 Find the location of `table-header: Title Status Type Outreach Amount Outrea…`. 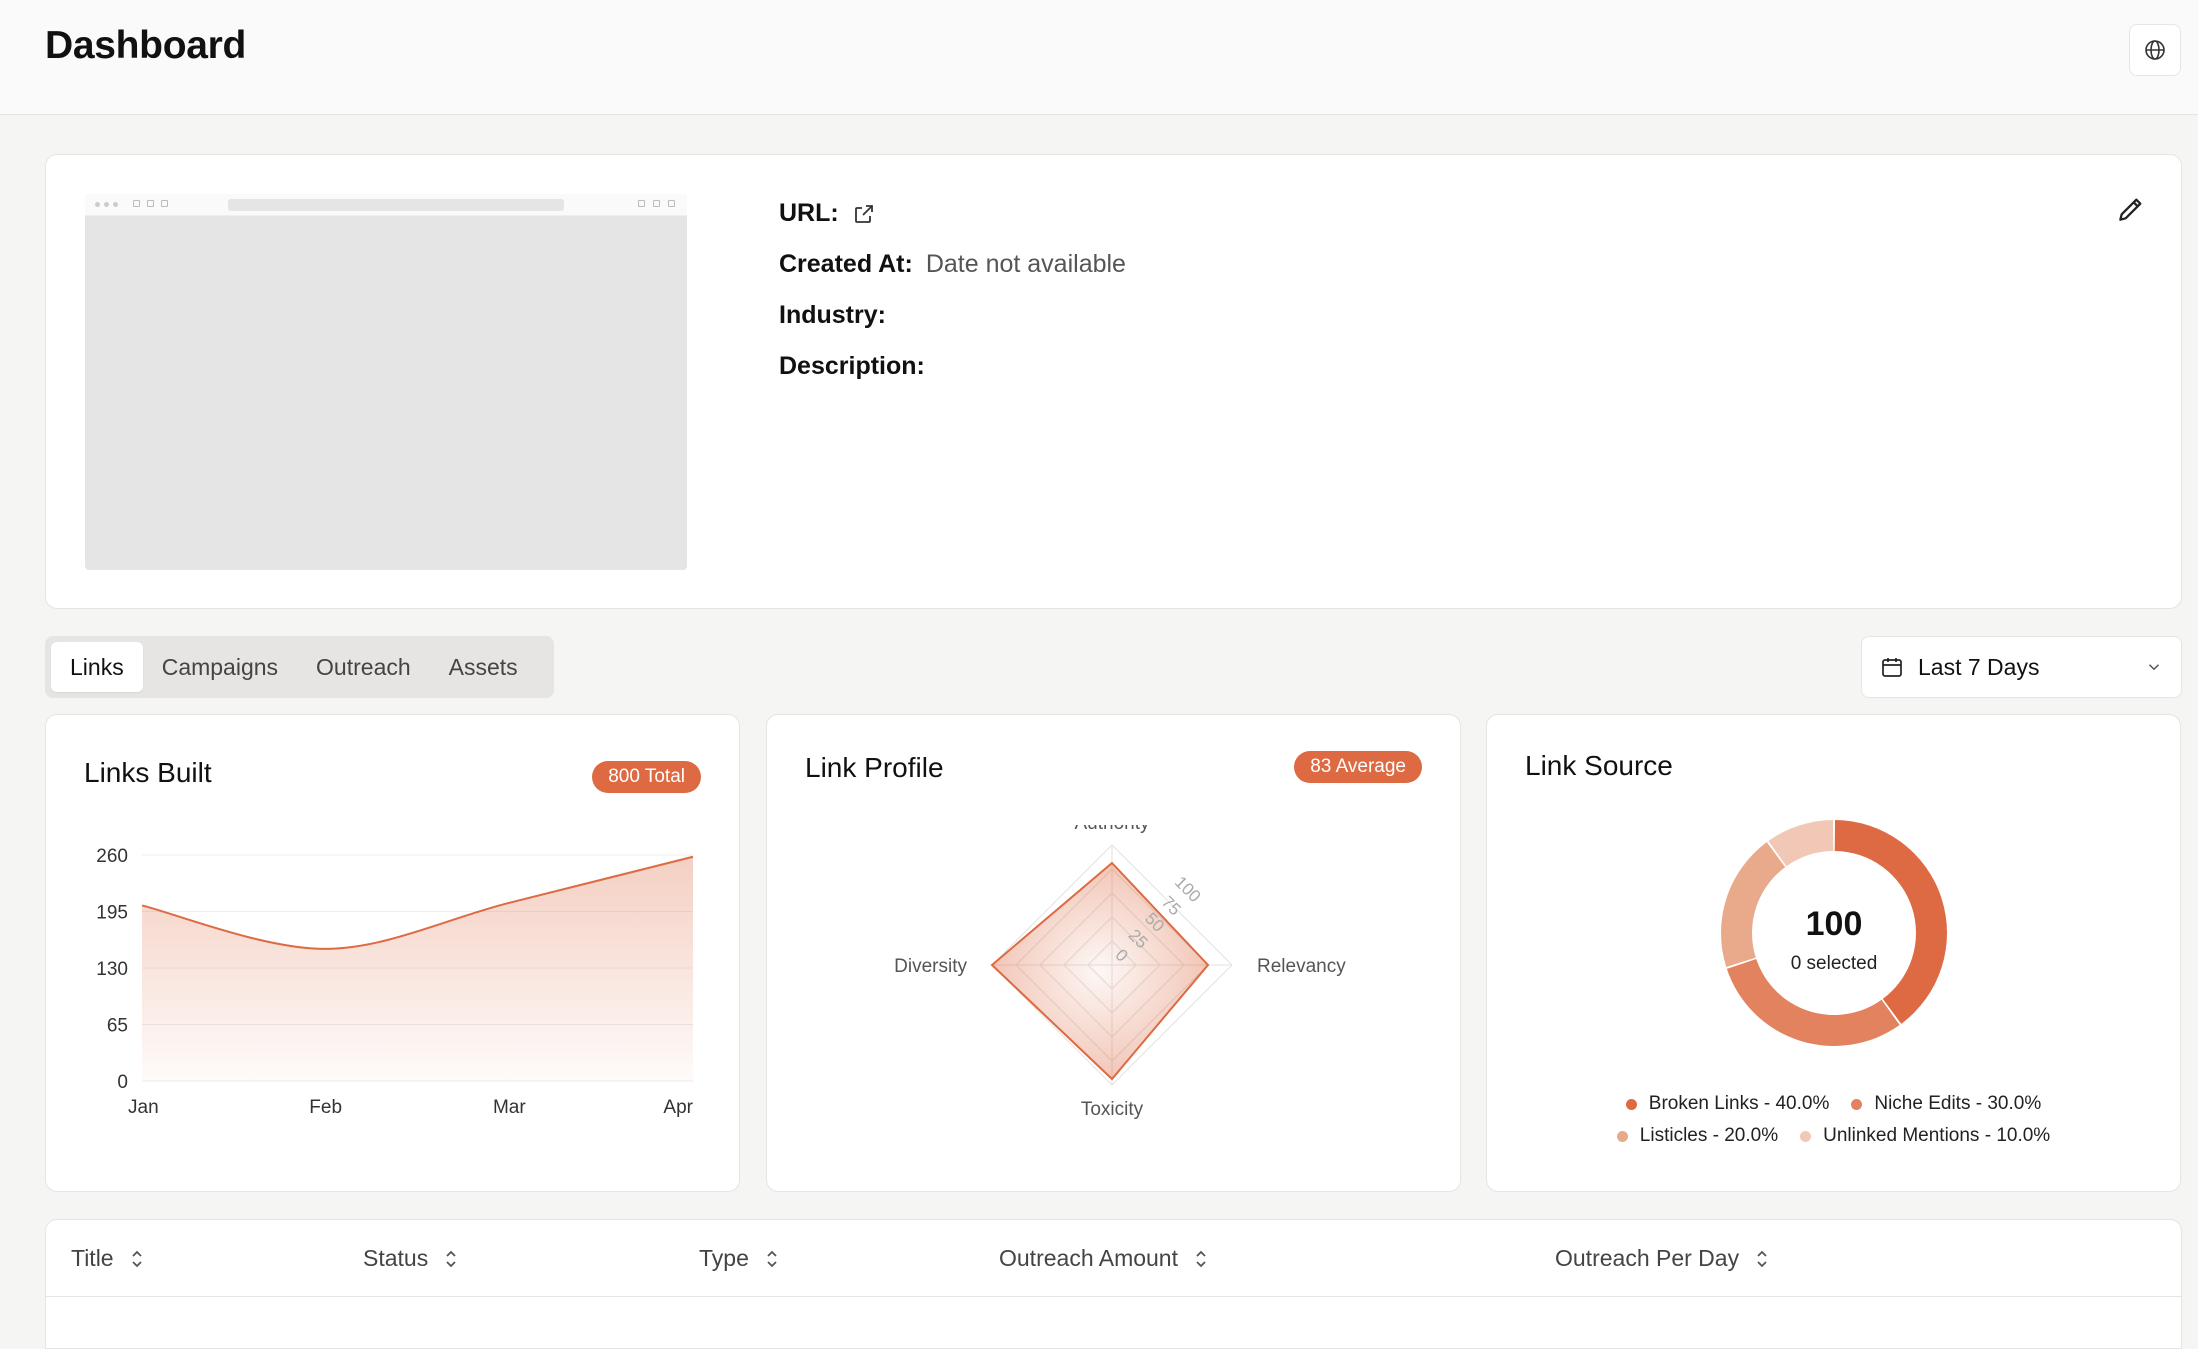

table-header: Title Status Type Outreach Amount Outrea… is located at coordinates (1113, 1258).